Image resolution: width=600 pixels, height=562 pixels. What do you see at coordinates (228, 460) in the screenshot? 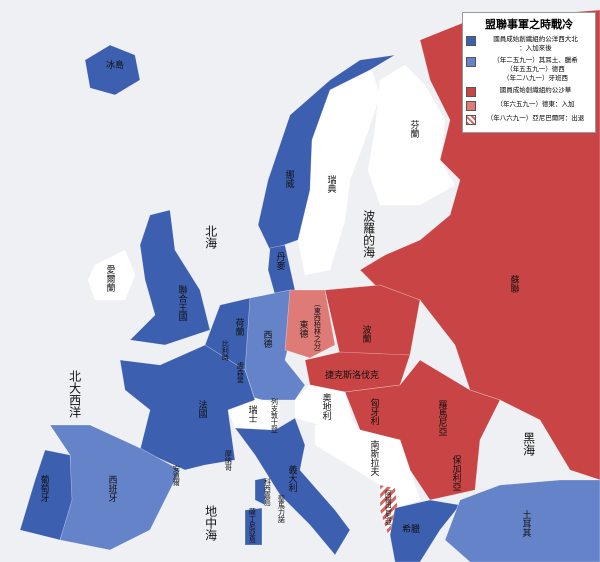
I see `label-monaco: 摩納哥` at bounding box center [228, 460].